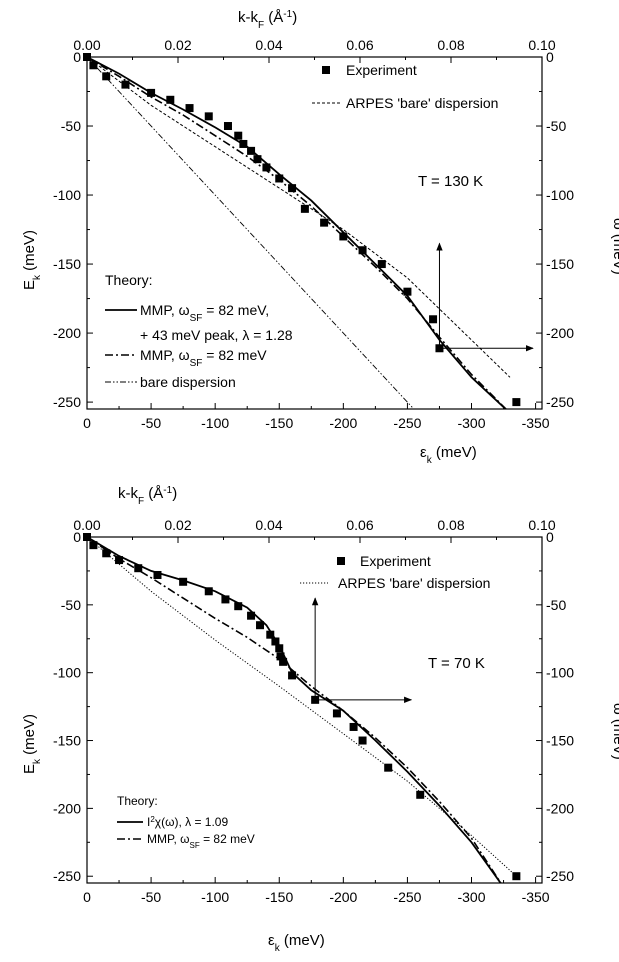 This screenshot has width=619, height=962. What do you see at coordinates (450, 525) in the screenshot?
I see `x-top-tick-label: 0.08` at bounding box center [450, 525].